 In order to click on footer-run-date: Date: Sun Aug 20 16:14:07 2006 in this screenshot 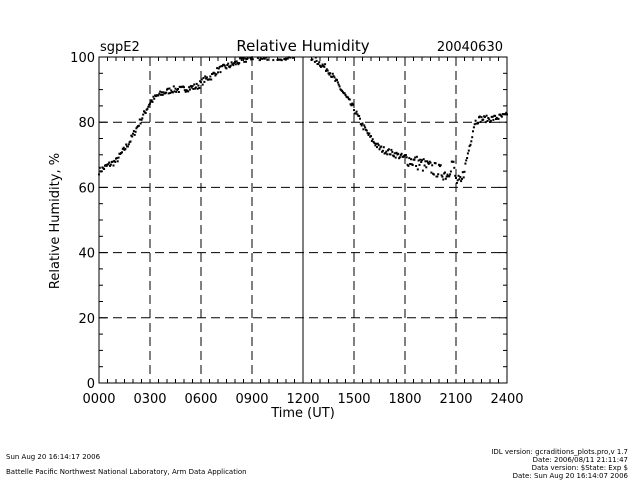, I will do `click(570, 476)`.